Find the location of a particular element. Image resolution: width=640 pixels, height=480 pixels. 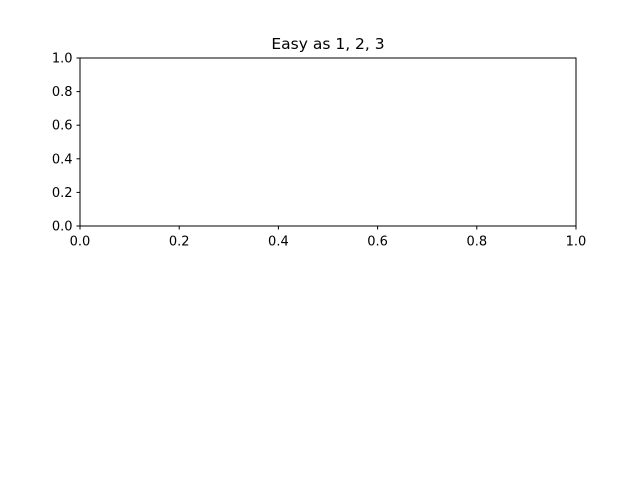

y-tick-label: 0.6 is located at coordinates (62, 126).